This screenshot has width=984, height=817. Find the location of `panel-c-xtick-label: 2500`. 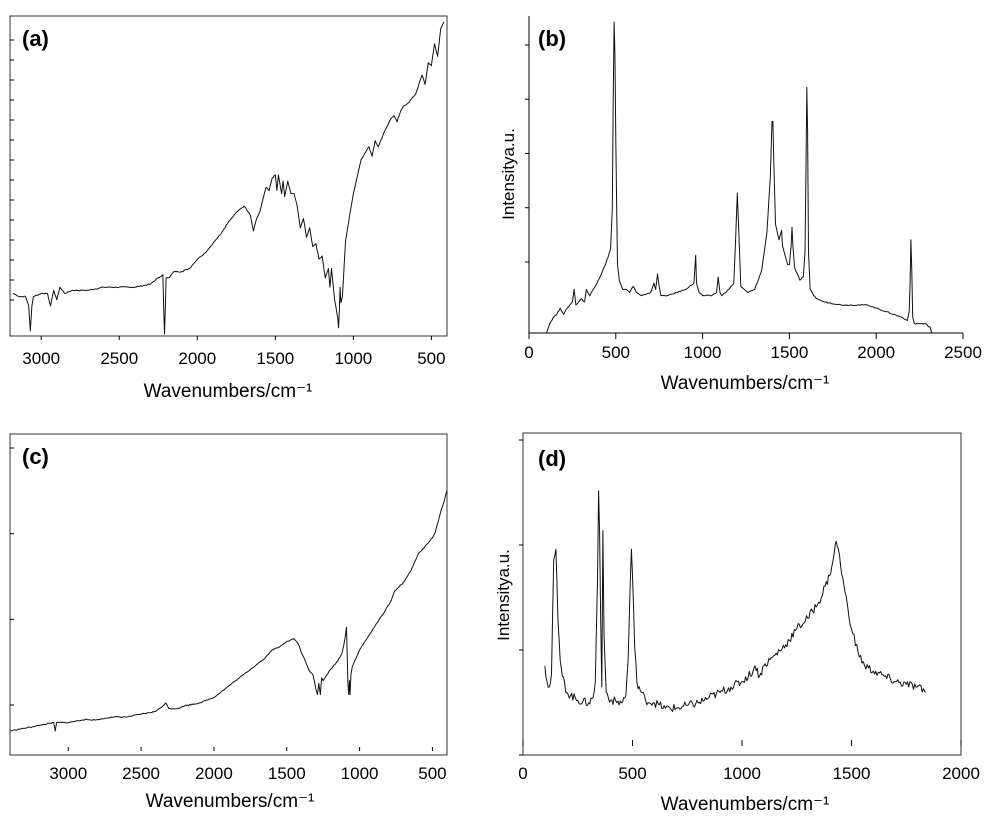

panel-c-xtick-label: 2500 is located at coordinates (141, 773).